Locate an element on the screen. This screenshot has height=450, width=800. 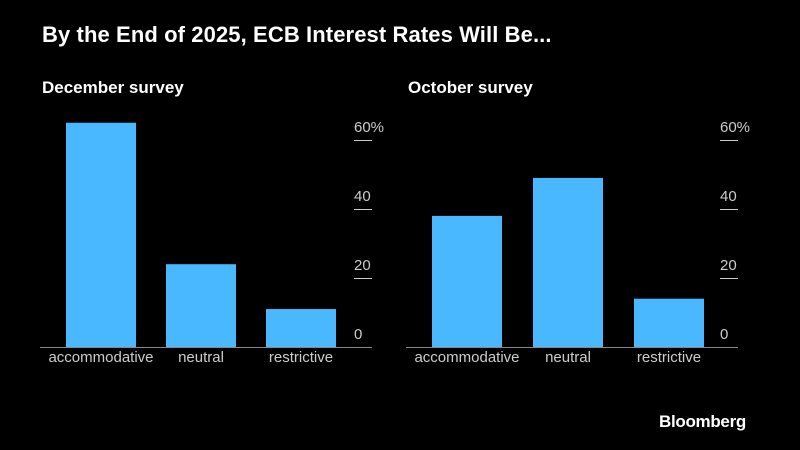
bloomberg-logo: Bloomberg is located at coordinates (702, 421).